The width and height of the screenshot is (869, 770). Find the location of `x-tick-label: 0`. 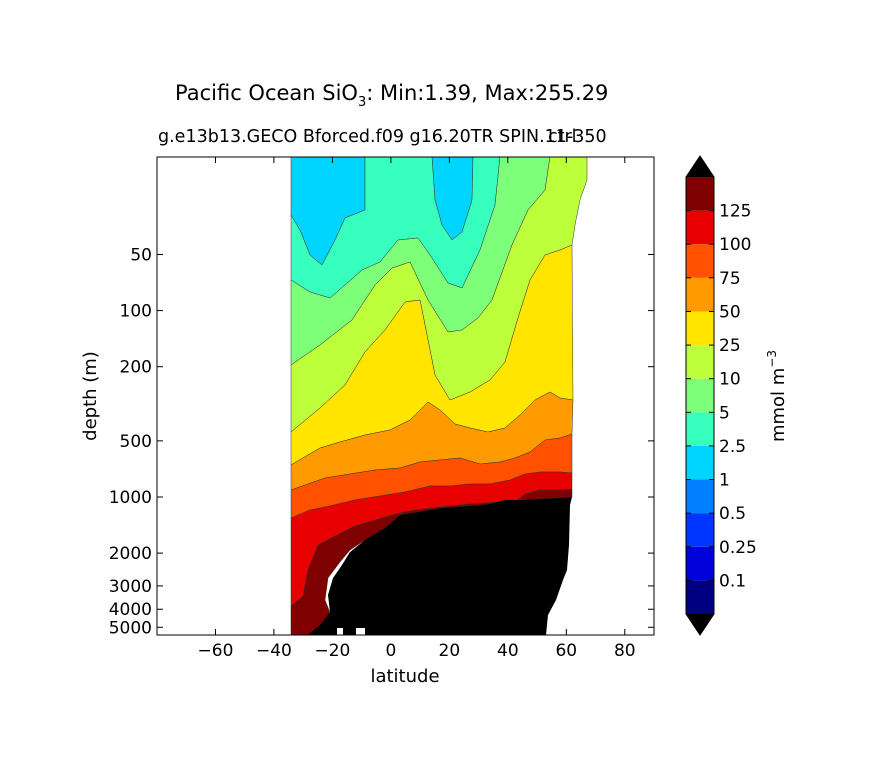

x-tick-label: 0 is located at coordinates (390, 651).